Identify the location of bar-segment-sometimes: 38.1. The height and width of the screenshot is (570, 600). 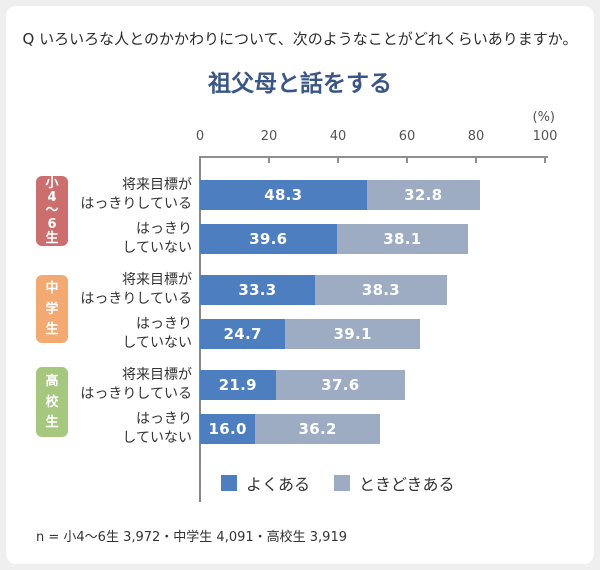
(402, 239).